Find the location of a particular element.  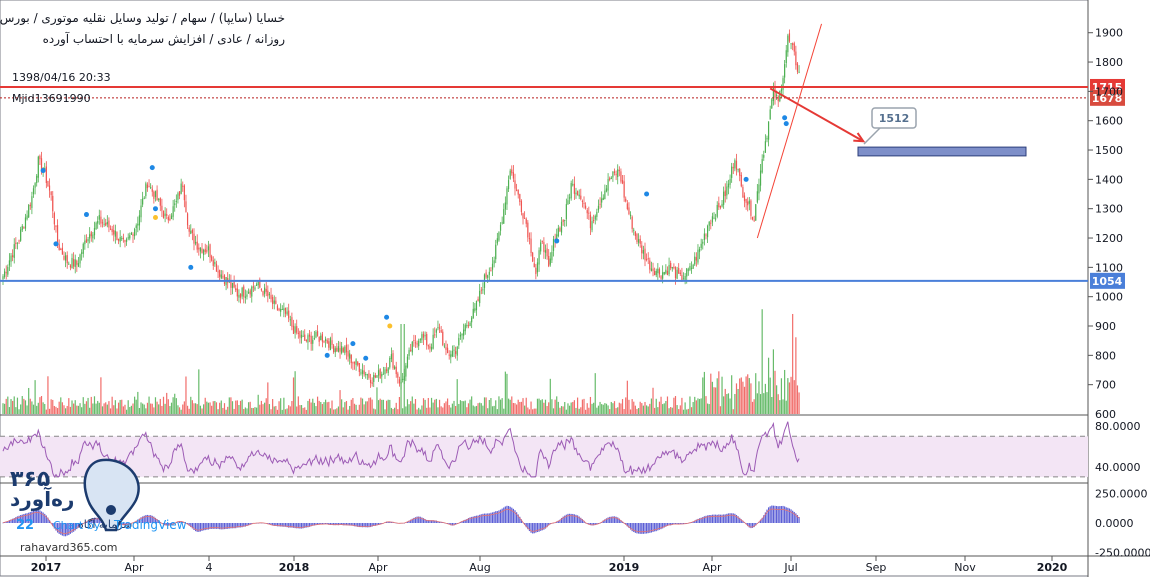

drawings: 1512 is located at coordinates (891, 131).